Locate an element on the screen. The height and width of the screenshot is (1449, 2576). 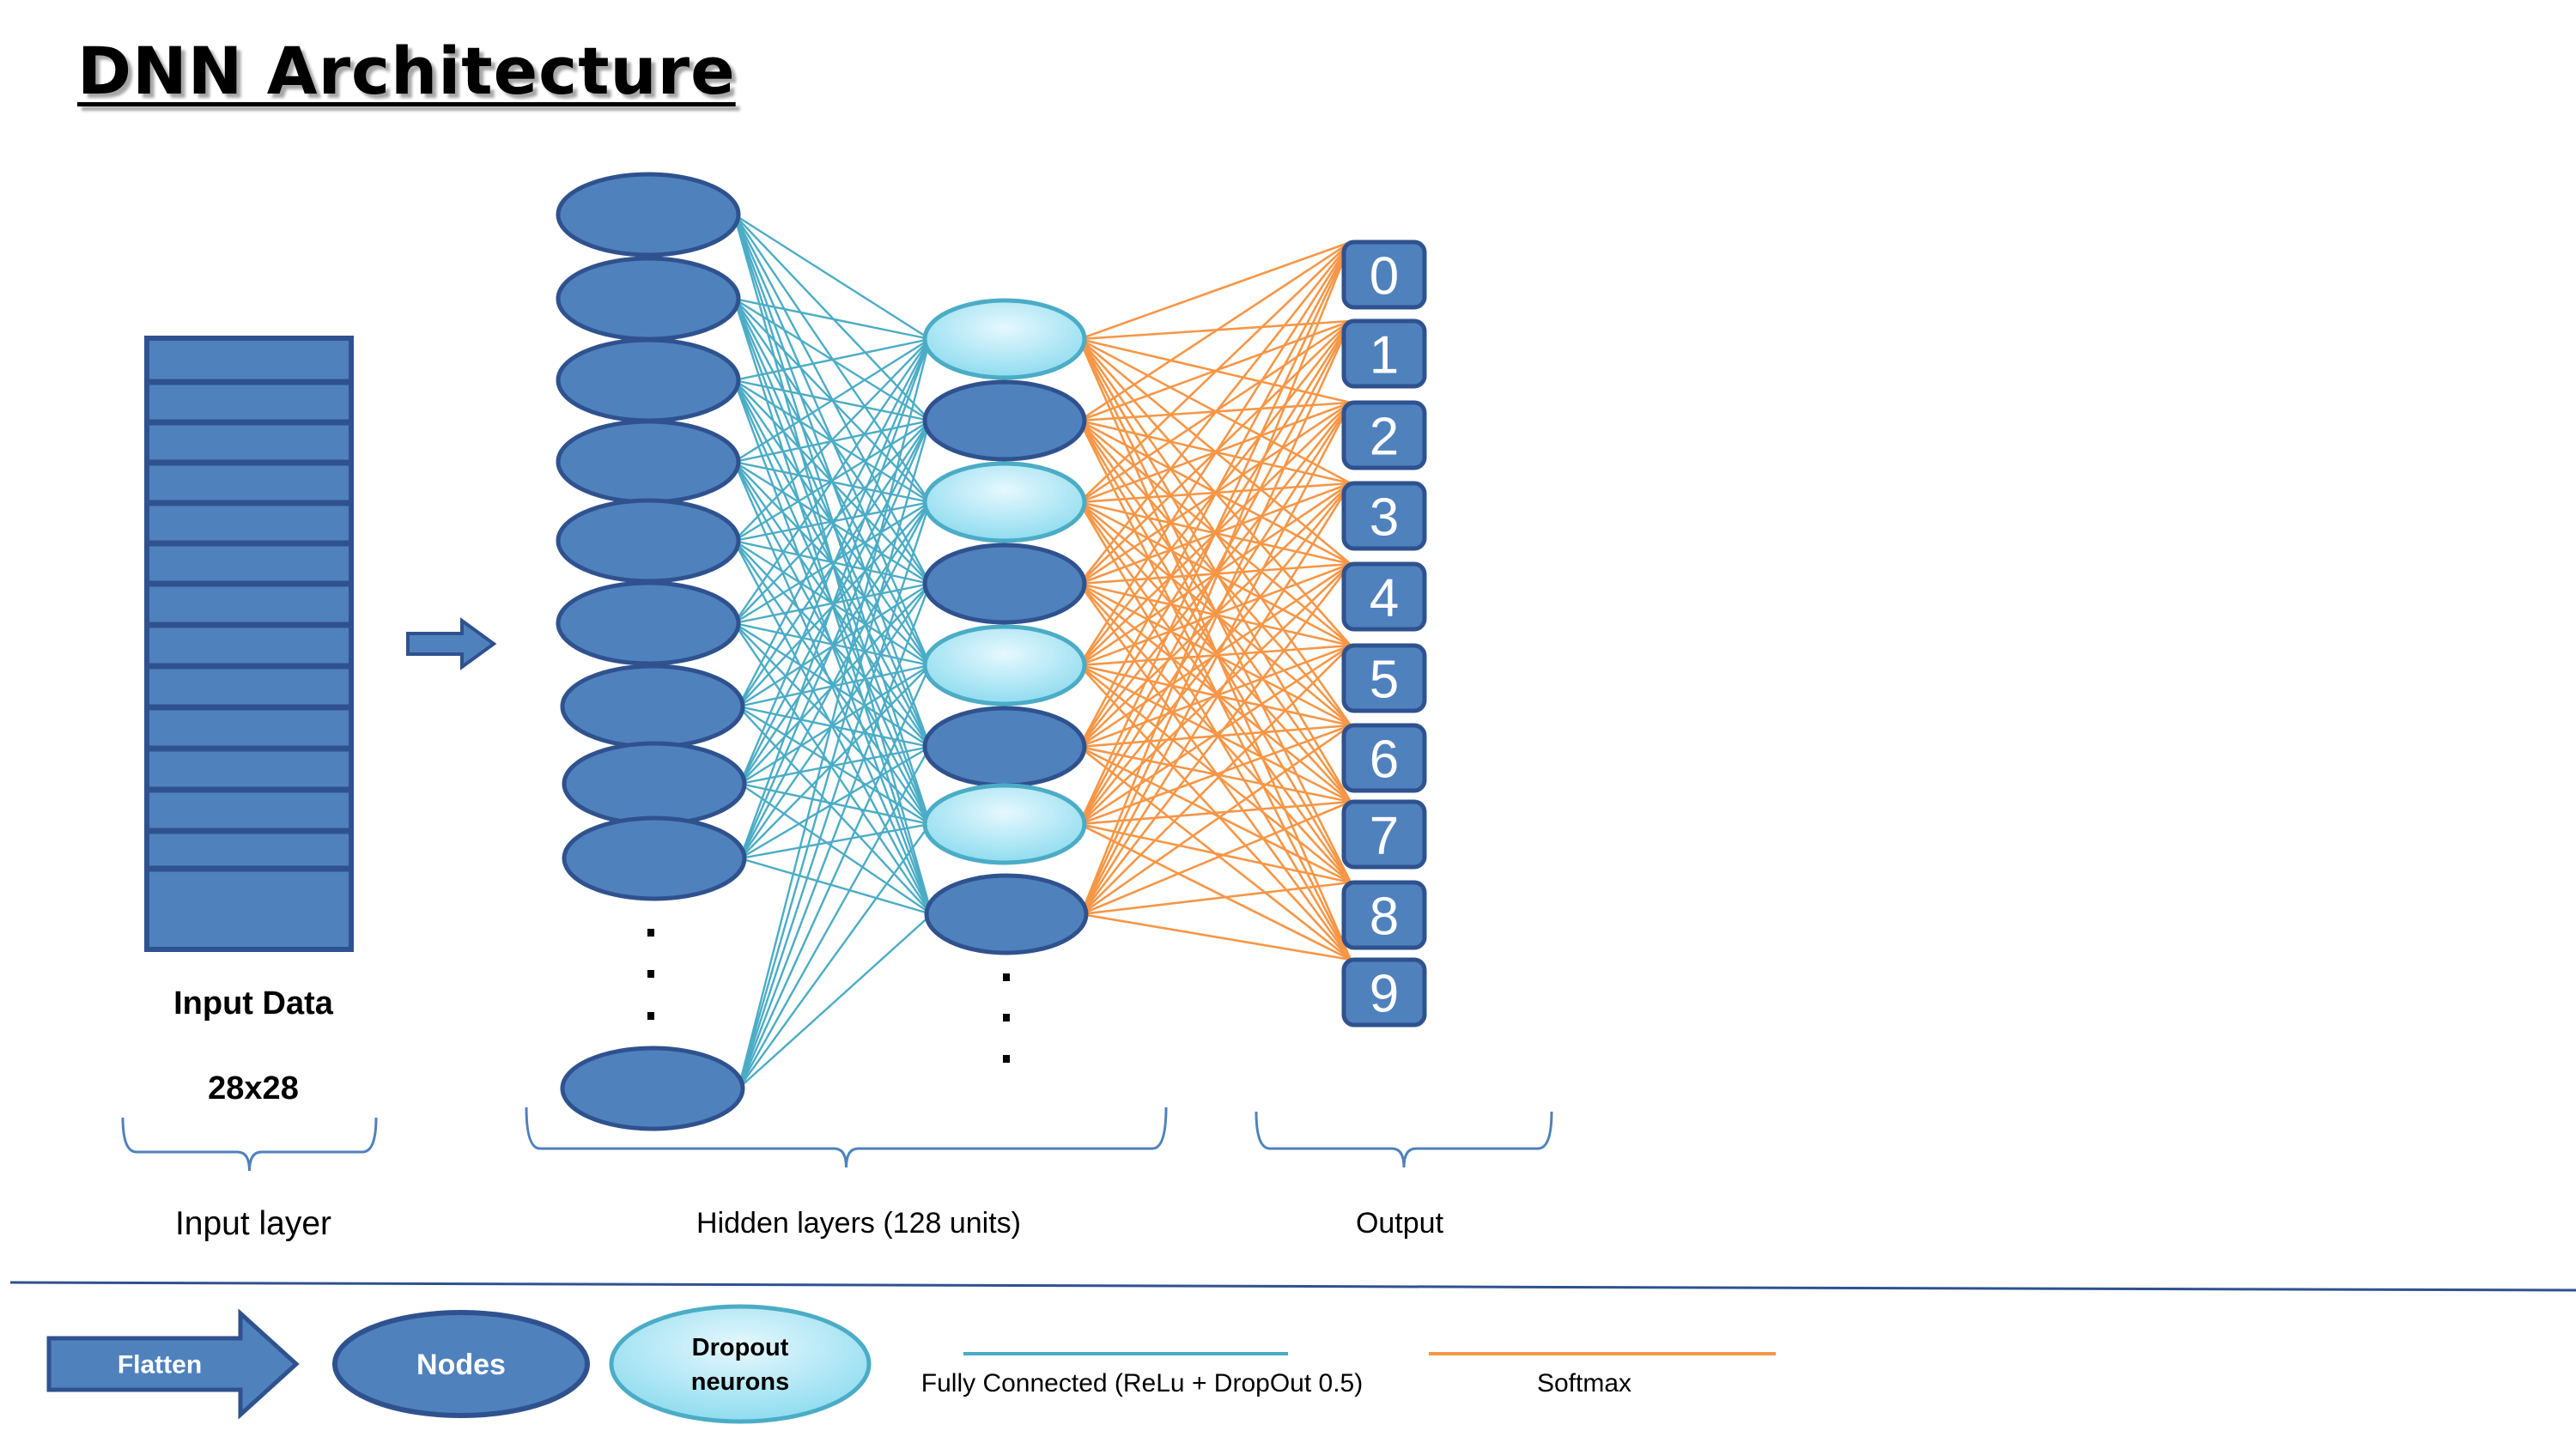
input-layer-brace is located at coordinates (250, 1144).